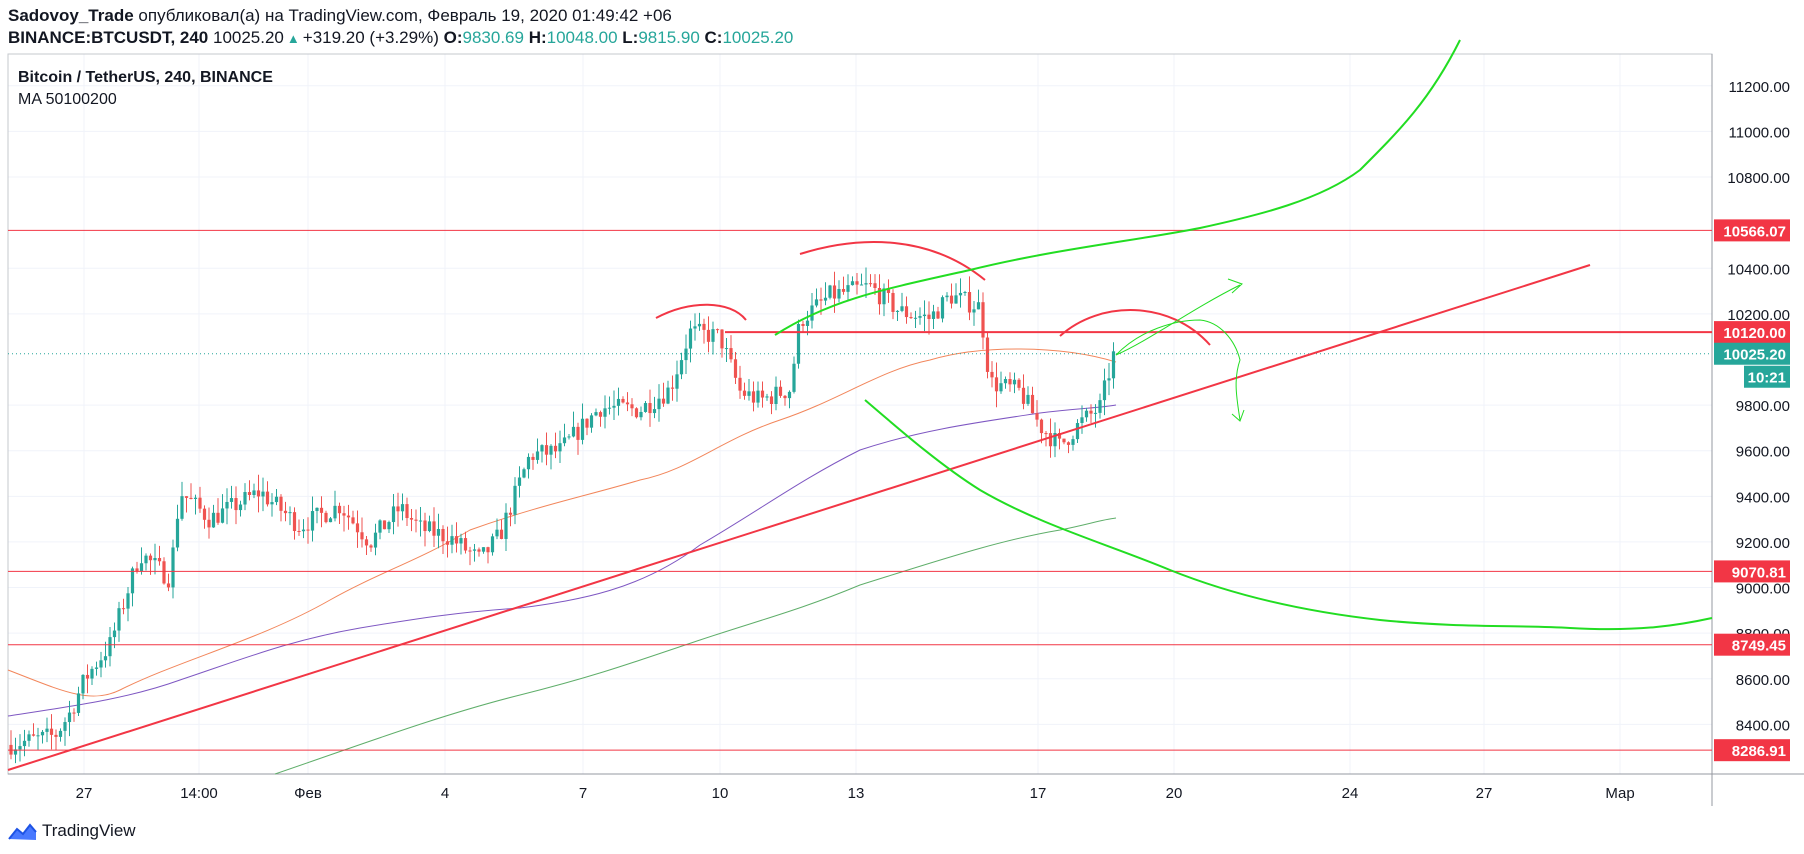 The width and height of the screenshot is (1804, 854). Describe the element at coordinates (1174, 793) in the screenshot. I see `time-tick-label: 20` at that location.